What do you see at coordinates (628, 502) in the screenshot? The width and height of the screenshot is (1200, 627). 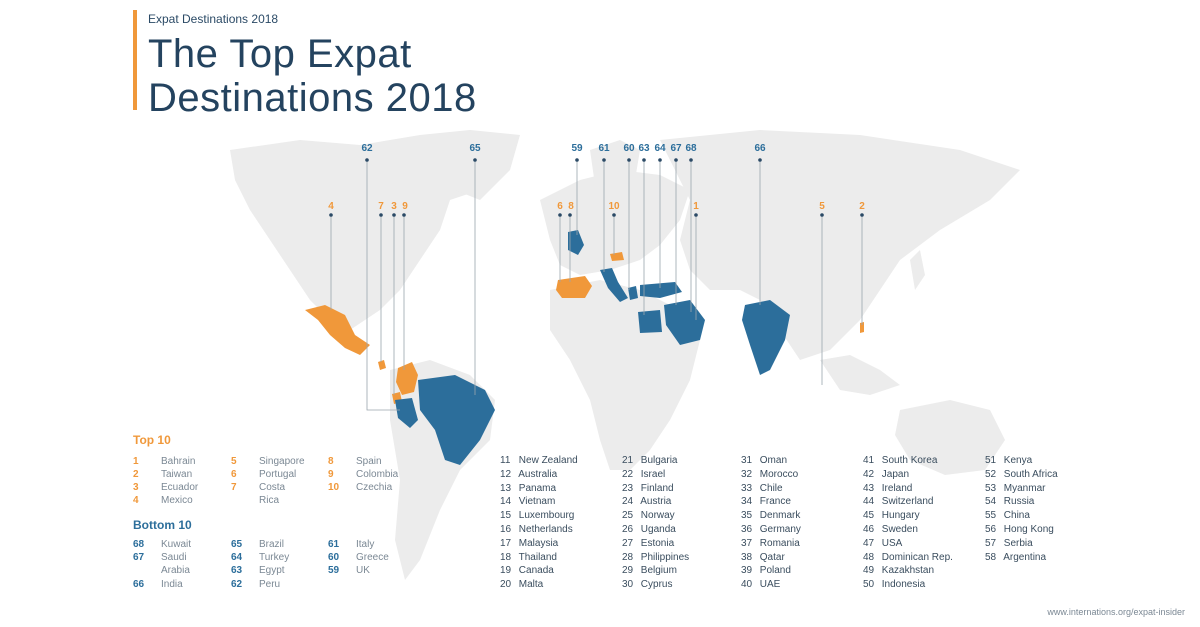 I see `rank-number: 24` at bounding box center [628, 502].